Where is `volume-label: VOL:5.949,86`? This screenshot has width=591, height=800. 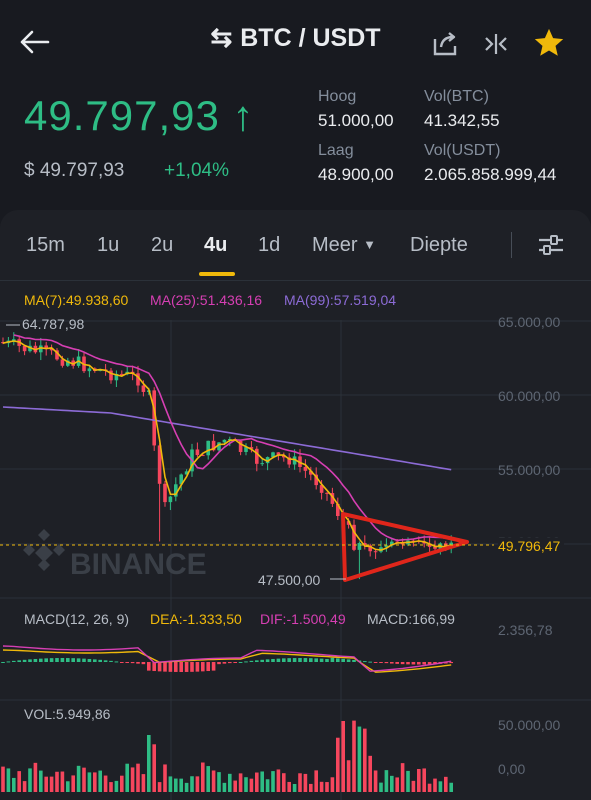 volume-label: VOL:5.949,86 is located at coordinates (67, 714).